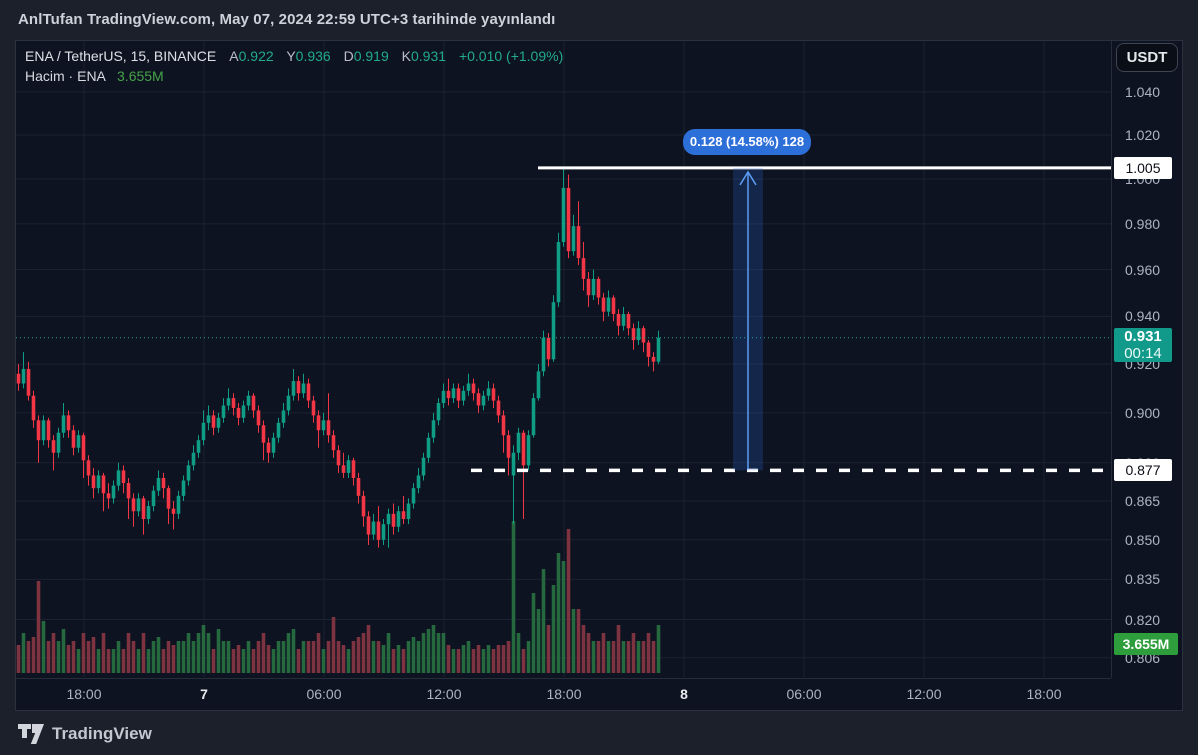 Image resolution: width=1198 pixels, height=755 pixels. Describe the element at coordinates (1146, 643) in the screenshot. I see `volume-badge: 3.655M` at that location.